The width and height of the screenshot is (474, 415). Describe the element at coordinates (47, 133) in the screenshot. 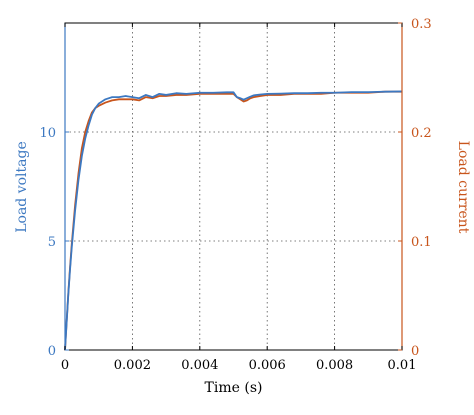

I see `y-left-tick-label: 10` at that location.